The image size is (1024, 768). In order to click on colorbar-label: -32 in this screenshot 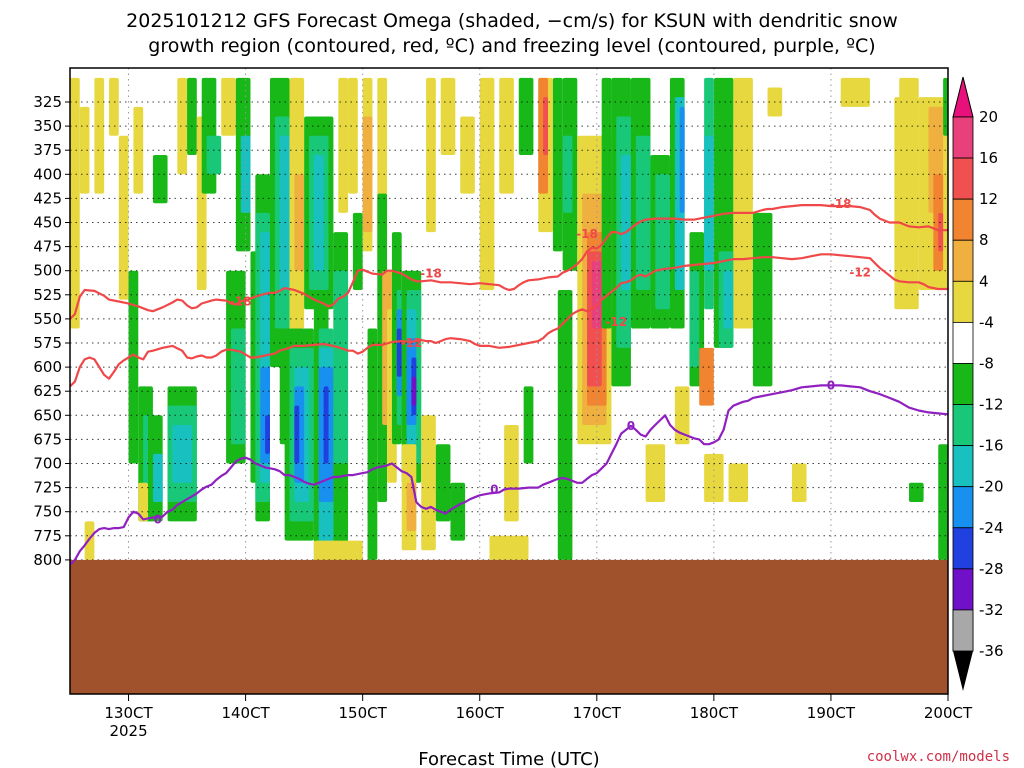, I will do `click(991, 610)`.